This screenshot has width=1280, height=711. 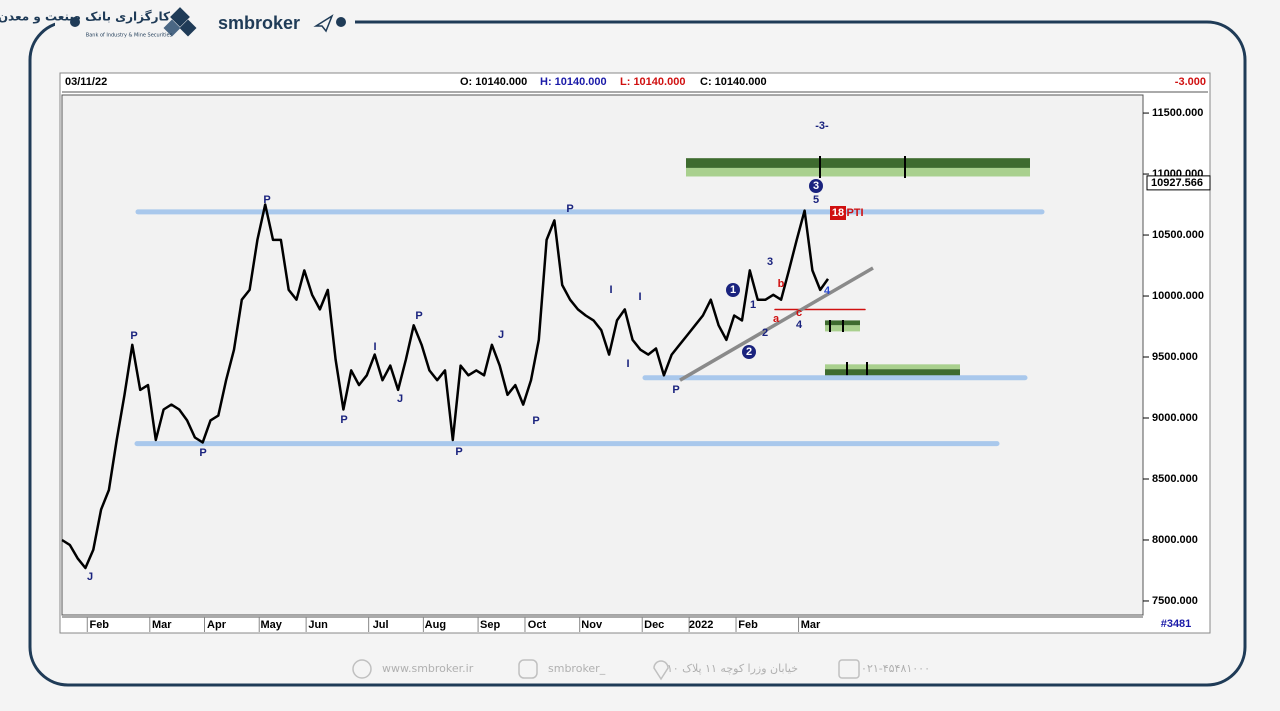 What do you see at coordinates (652, 82) in the screenshot?
I see `ohlc-value: L: 10140.000` at bounding box center [652, 82].